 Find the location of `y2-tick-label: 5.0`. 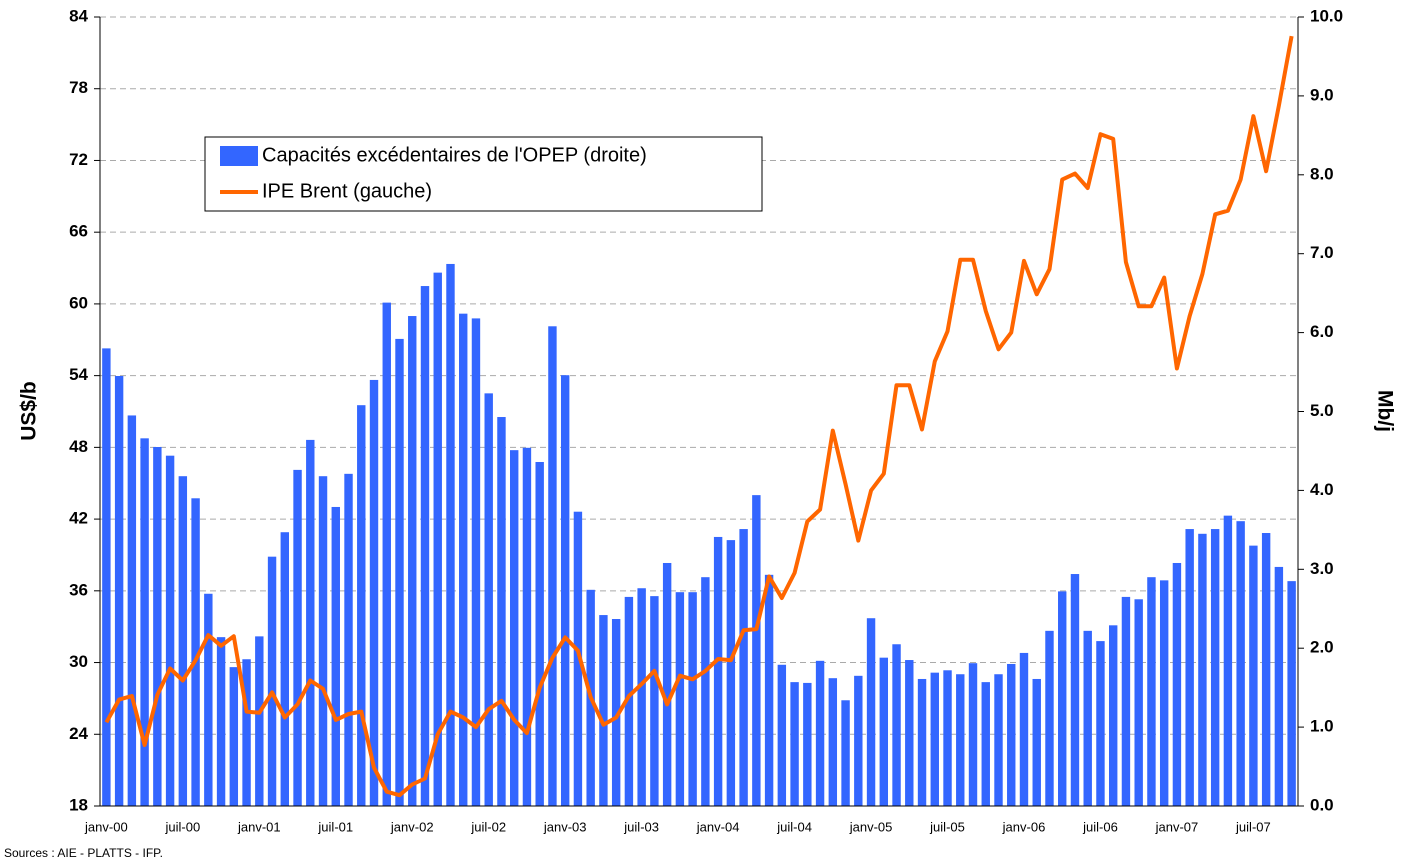

y2-tick-label: 5.0 is located at coordinates (1322, 410).